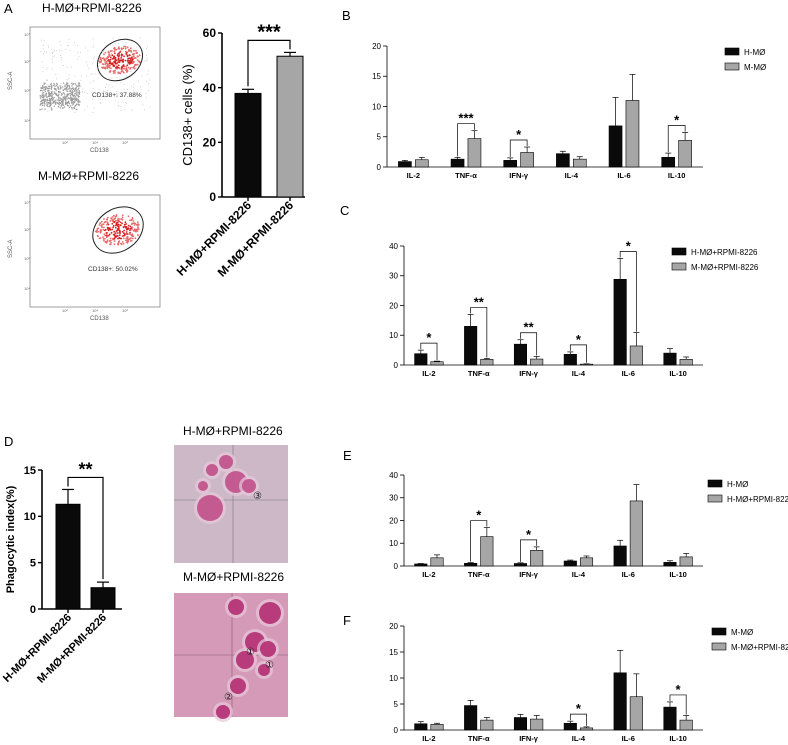 The image size is (788, 745). What do you see at coordinates (529, 574) in the screenshot?
I see `x-tick-label: IFN-γ` at bounding box center [529, 574].